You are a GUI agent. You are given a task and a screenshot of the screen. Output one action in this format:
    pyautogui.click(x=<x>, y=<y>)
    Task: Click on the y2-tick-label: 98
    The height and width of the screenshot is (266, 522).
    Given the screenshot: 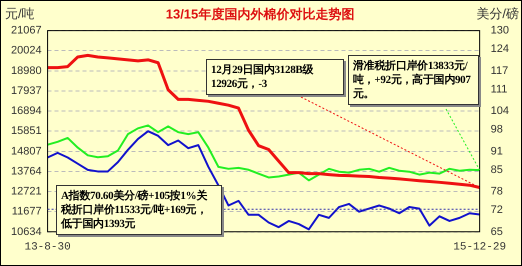 What is the action you would take?
    pyautogui.click(x=496, y=130)
    